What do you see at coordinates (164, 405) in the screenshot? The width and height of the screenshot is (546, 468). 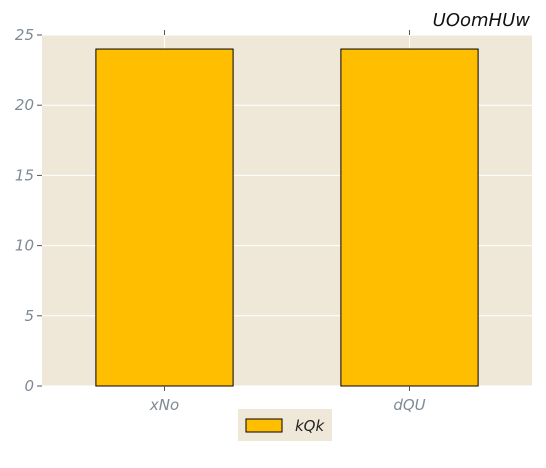 I see `x-tick-label: xNo` at bounding box center [164, 405].